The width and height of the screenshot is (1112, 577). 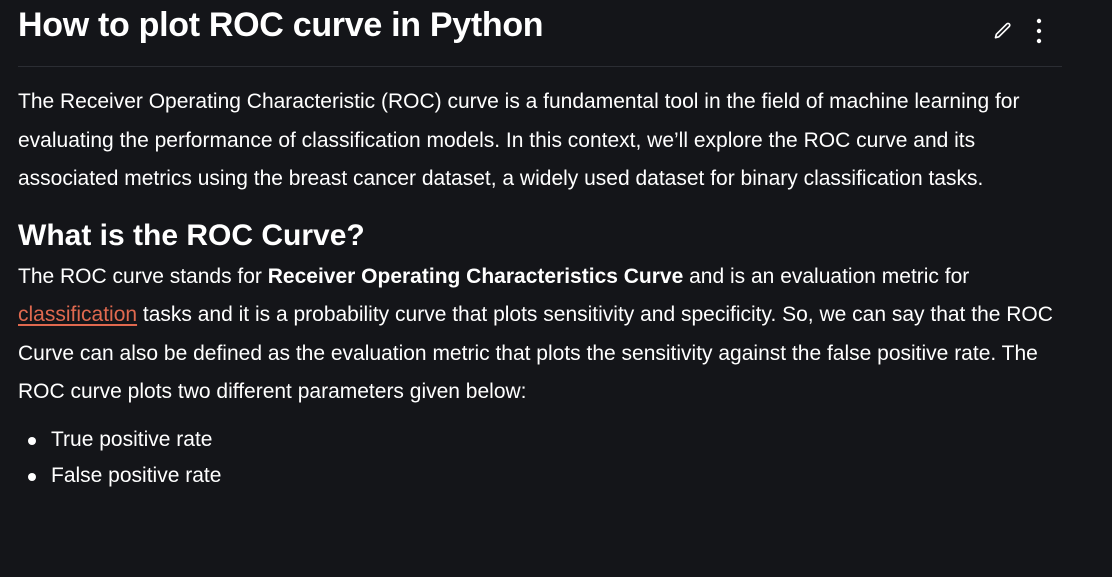 What do you see at coordinates (545, 476) in the screenshot?
I see `list-item: False positive rate` at bounding box center [545, 476].